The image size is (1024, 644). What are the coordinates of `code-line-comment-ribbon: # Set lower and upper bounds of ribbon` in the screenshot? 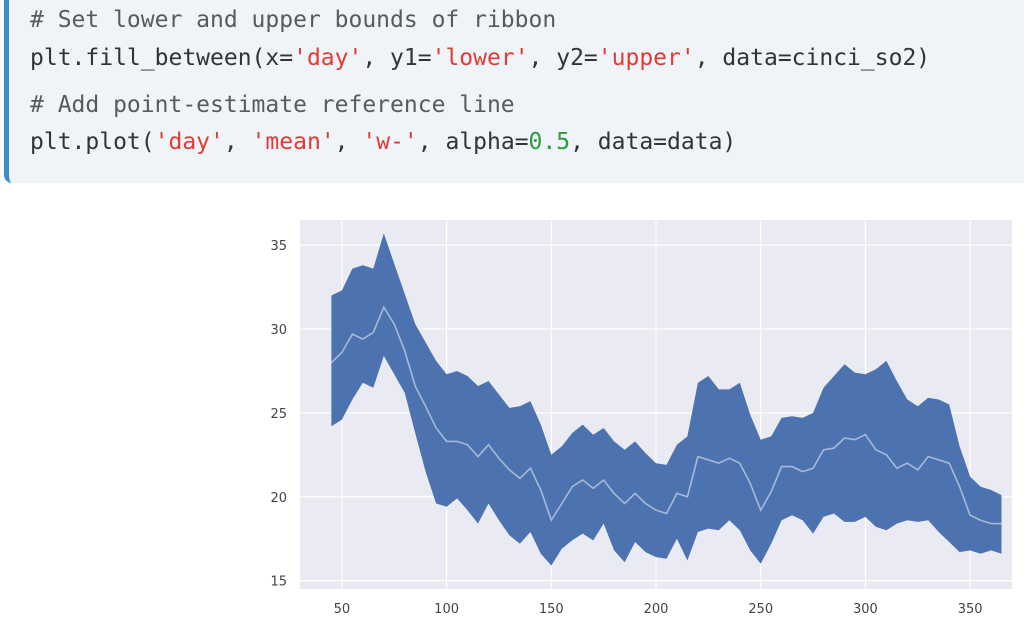 It's located at (293, 20).